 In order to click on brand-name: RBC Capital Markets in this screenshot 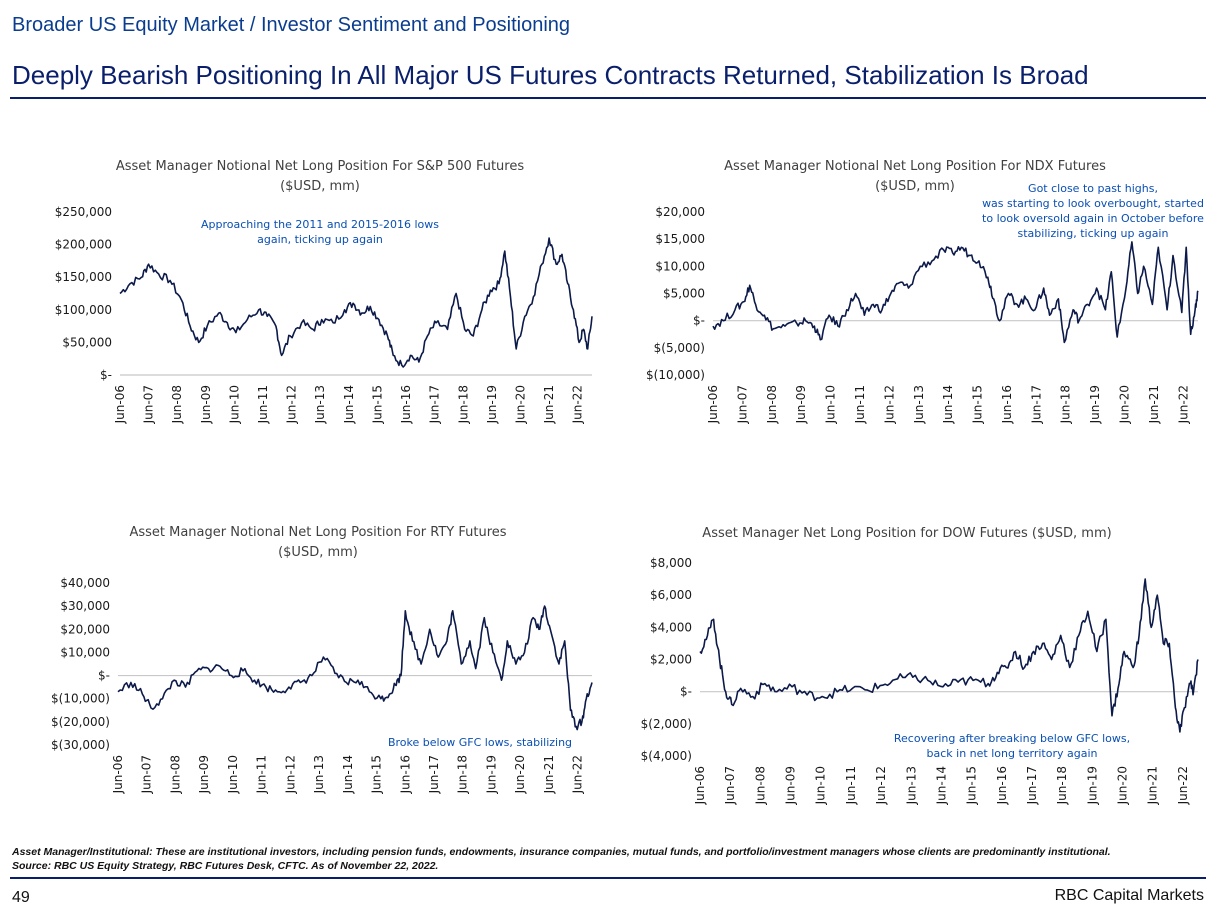, I will do `click(1129, 895)`.